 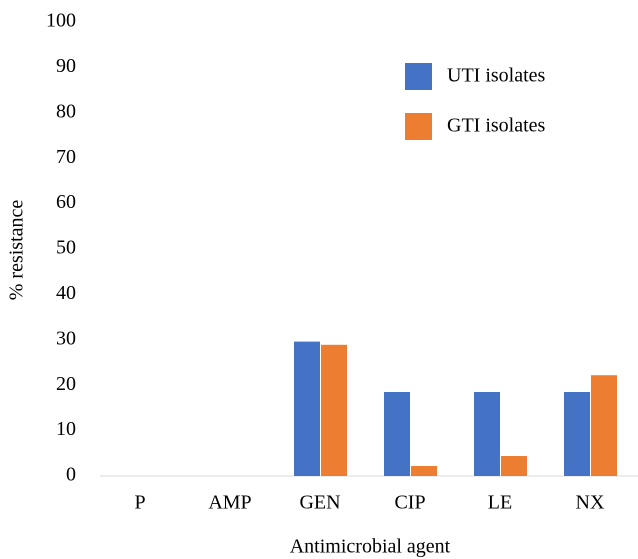 I want to click on y-tick-label: 80, so click(x=66, y=111).